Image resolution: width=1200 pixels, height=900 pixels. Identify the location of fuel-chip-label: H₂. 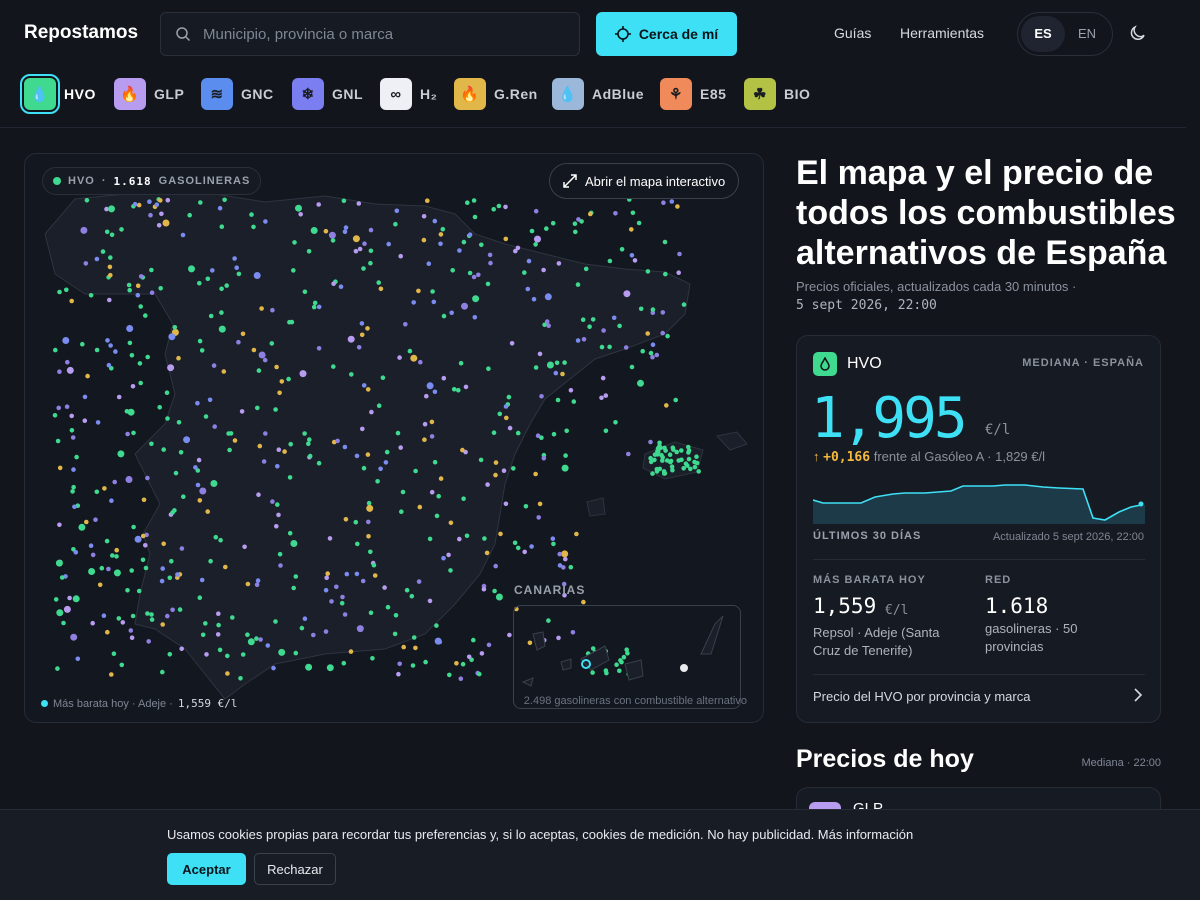
(429, 94).